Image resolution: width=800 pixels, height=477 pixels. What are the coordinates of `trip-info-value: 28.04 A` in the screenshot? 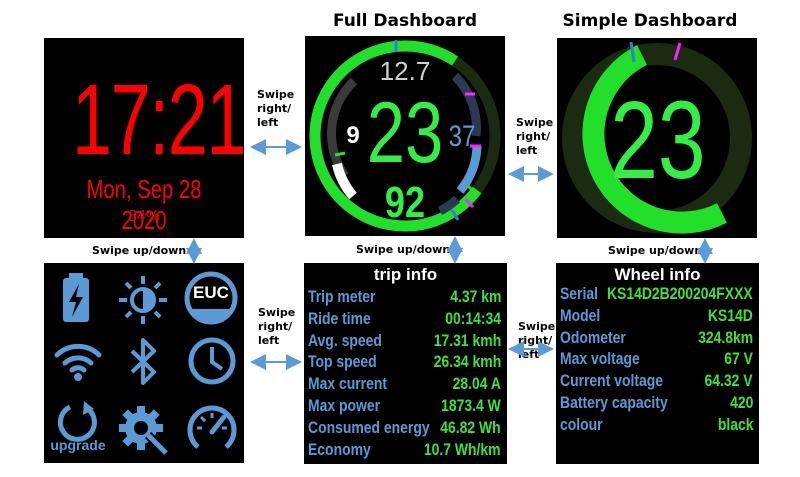 It's located at (476, 384).